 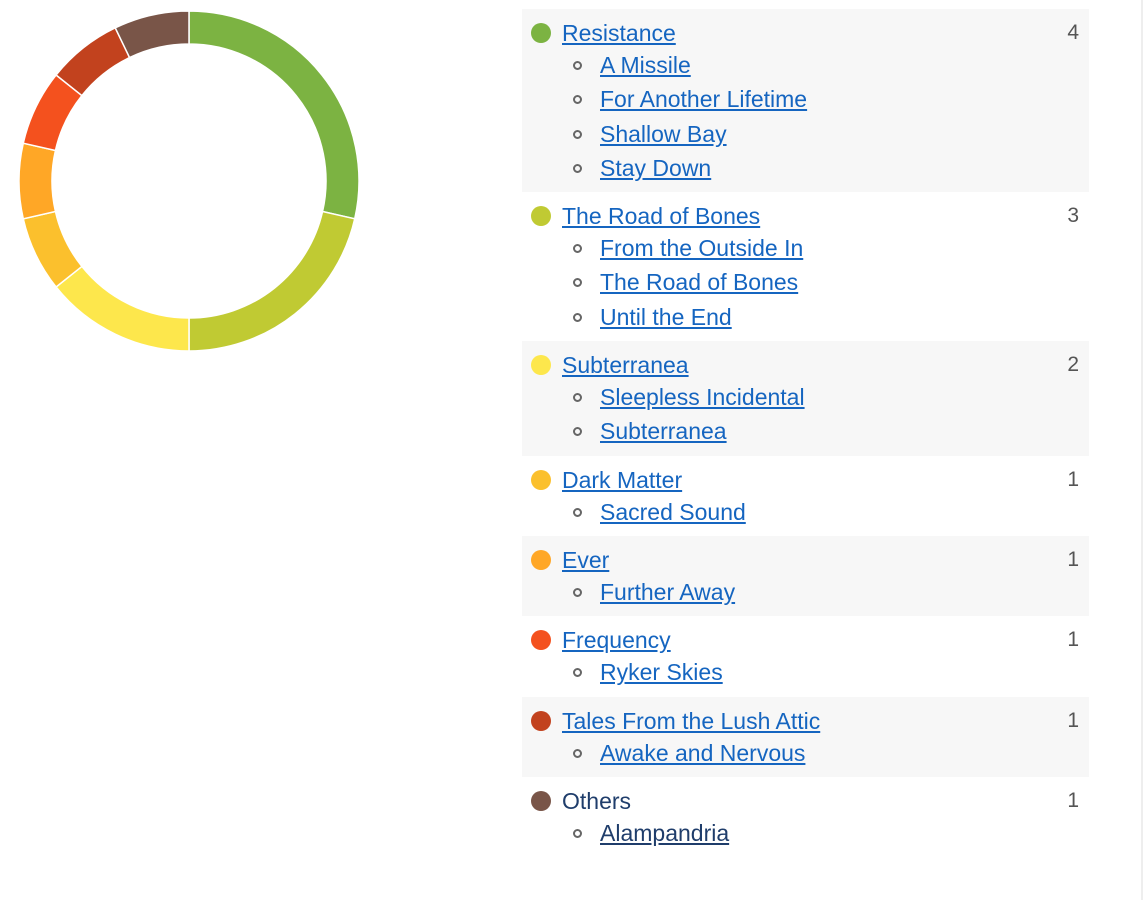 What do you see at coordinates (699, 282) in the screenshot?
I see `legend-item-link: The Road of Bones` at bounding box center [699, 282].